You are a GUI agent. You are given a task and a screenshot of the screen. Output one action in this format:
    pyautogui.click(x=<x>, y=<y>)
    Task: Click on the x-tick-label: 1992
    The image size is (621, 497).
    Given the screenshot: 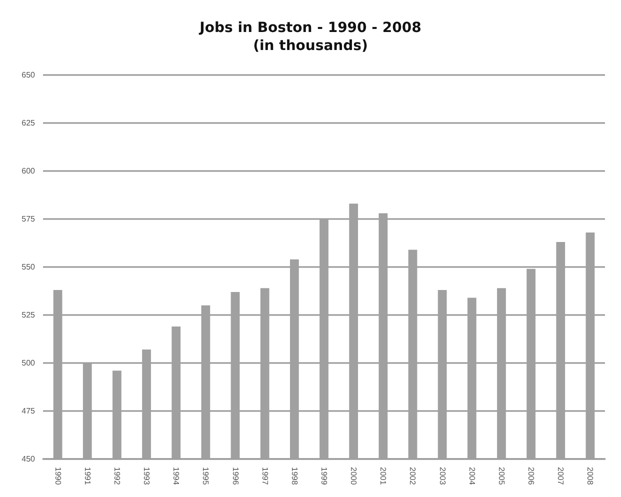 What is the action you would take?
    pyautogui.click(x=117, y=476)
    